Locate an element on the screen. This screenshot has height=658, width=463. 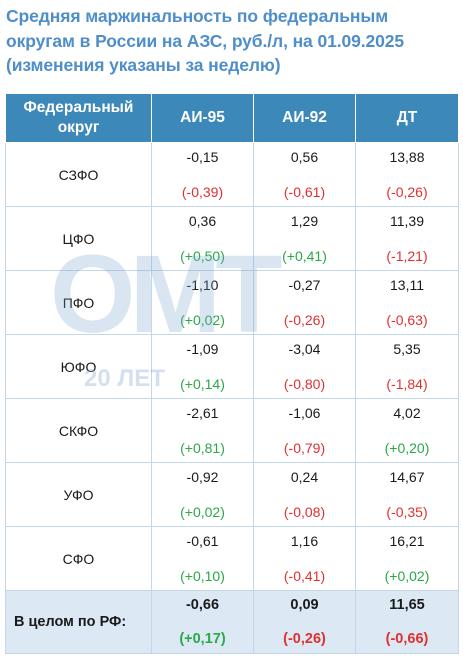
dt-cell: 16,21 (+0,02) is located at coordinates (407, 558).